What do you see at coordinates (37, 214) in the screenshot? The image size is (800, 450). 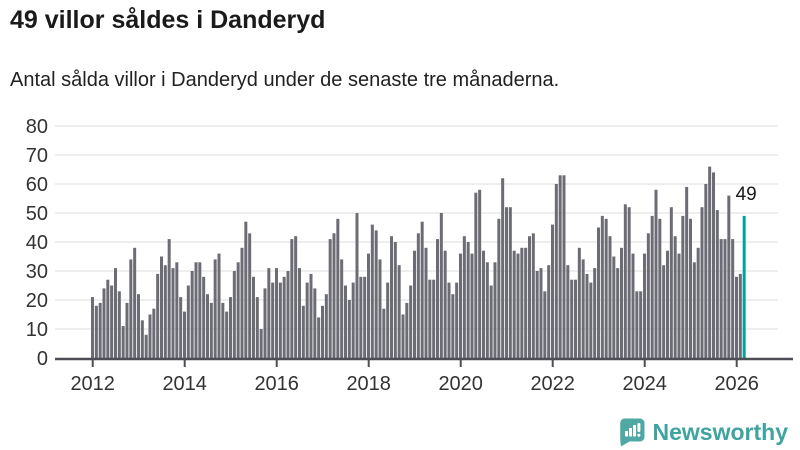 I see `y-tick-label: 50` at bounding box center [37, 214].